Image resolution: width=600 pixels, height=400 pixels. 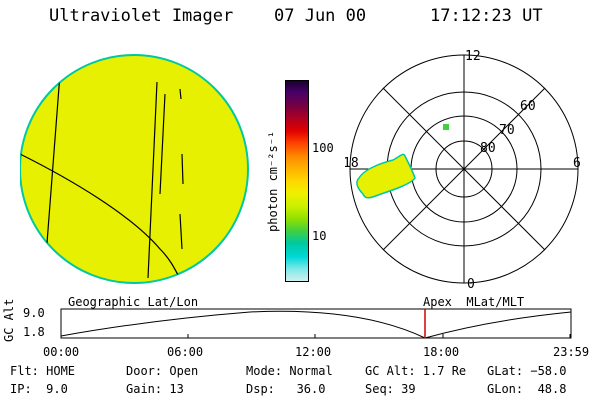 What do you see at coordinates (386, 176) in the screenshot?
I see `aurora-blob` at bounding box center [386, 176].